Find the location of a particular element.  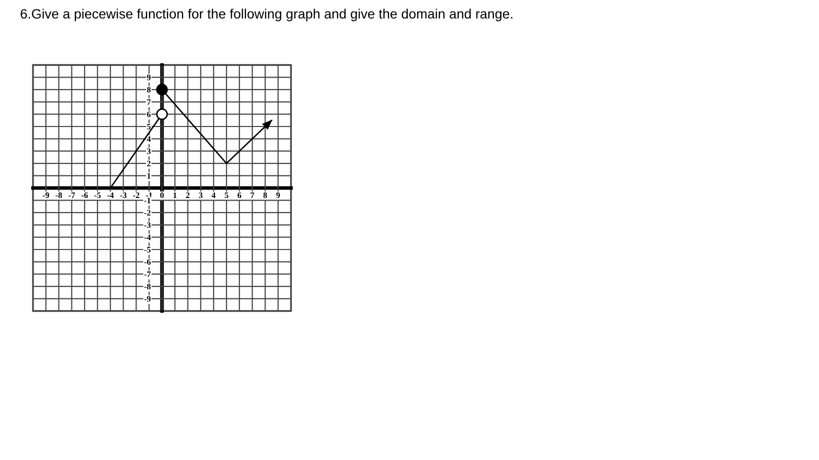

y-tick-label: -9 is located at coordinates (147, 299).